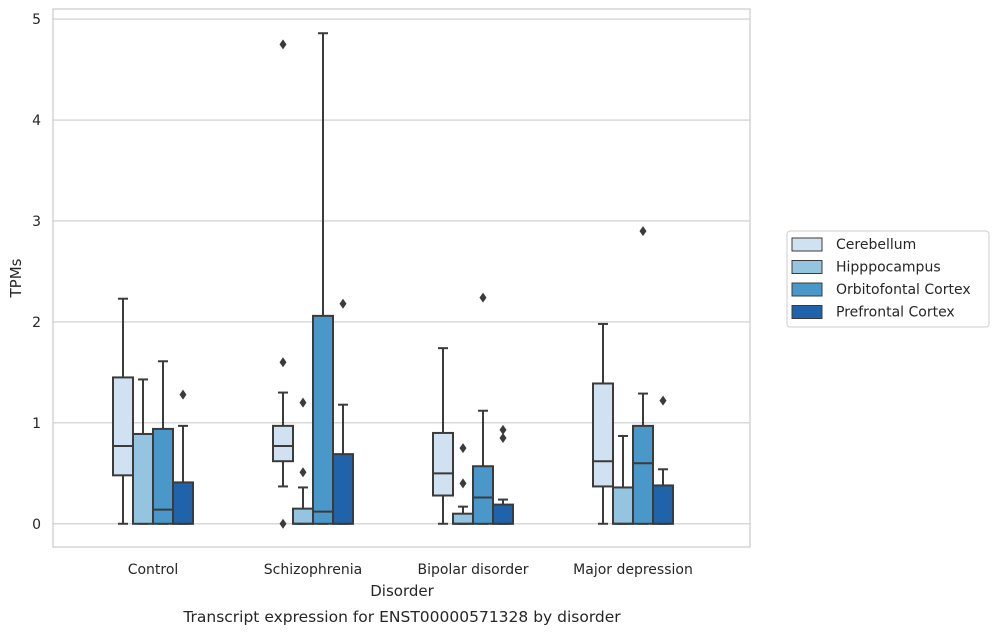 The height and width of the screenshot is (638, 999). I want to click on y-axis-label: TPMs, so click(16, 278).